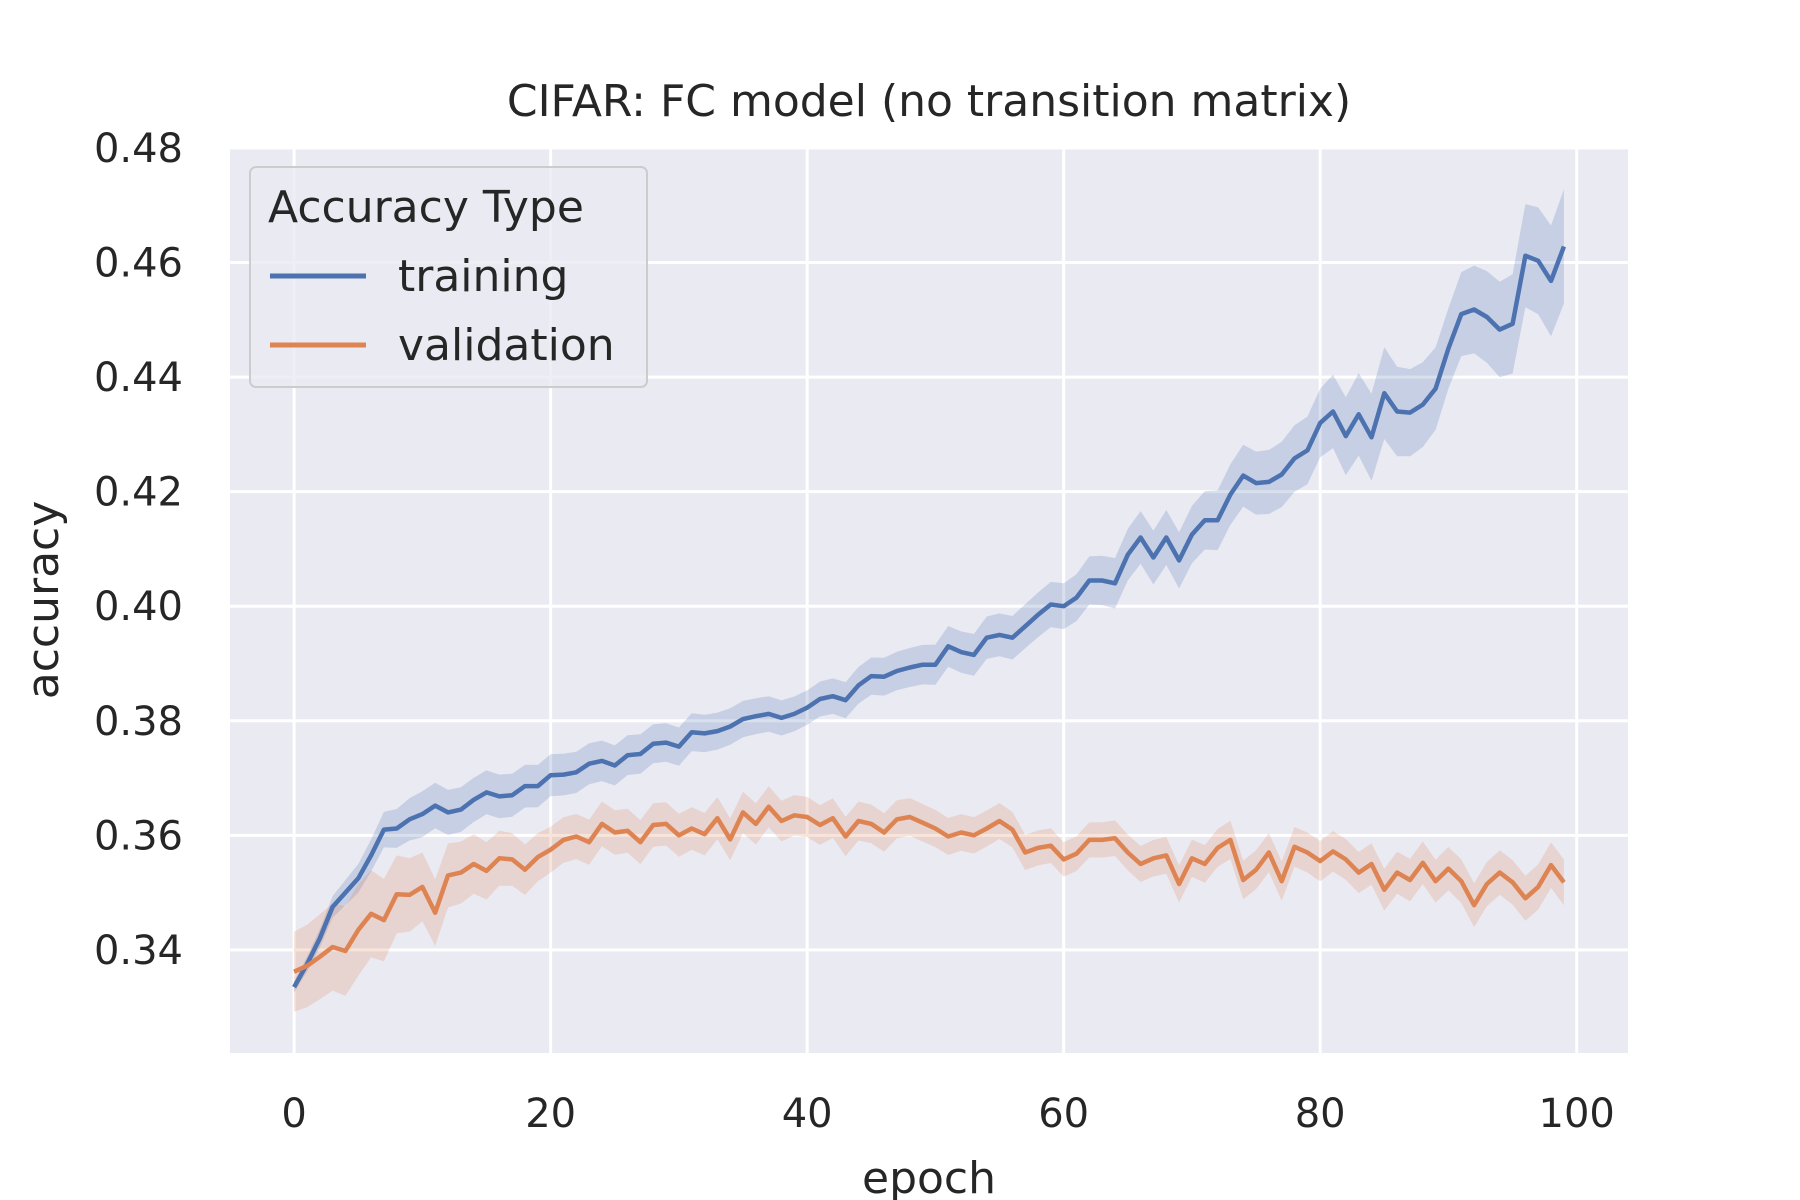 The image size is (1800, 1200). What do you see at coordinates (138, 264) in the screenshot?
I see `y-tick-label: 0.46` at bounding box center [138, 264].